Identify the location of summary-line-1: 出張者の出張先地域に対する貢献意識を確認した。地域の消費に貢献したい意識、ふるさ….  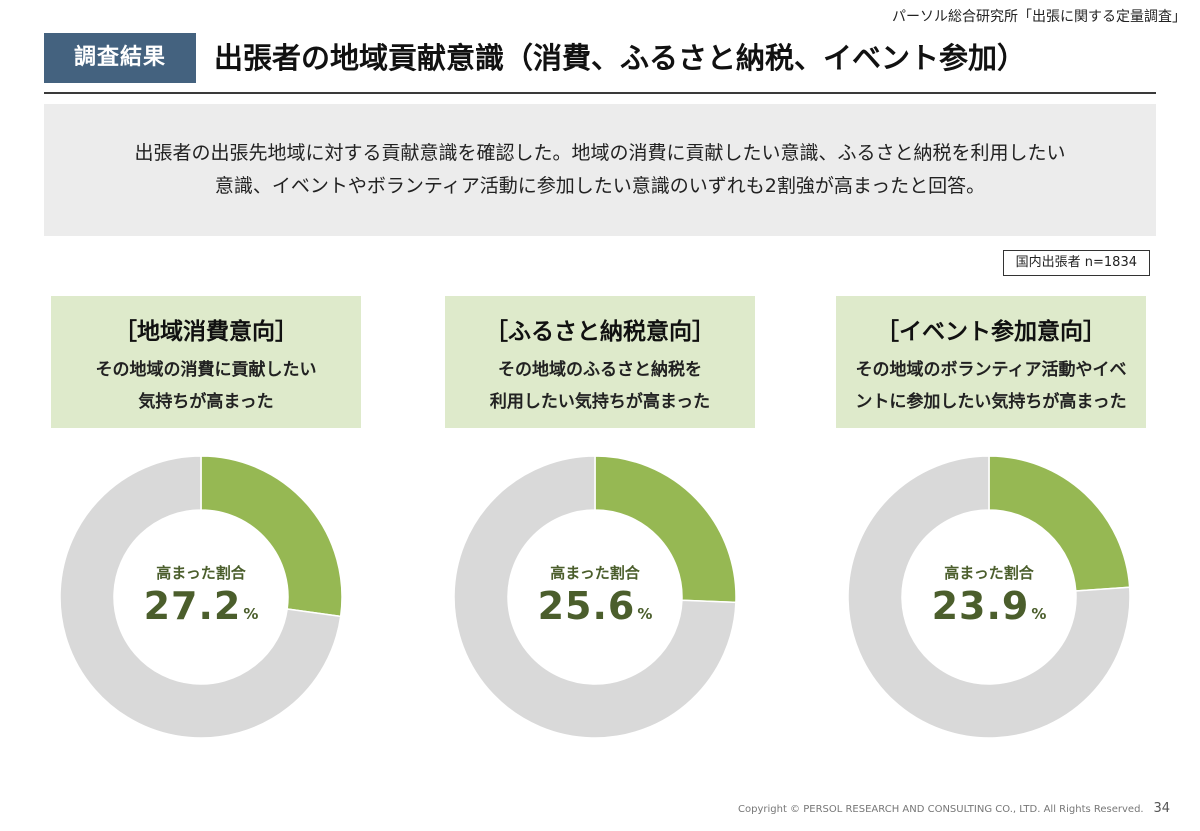
(600, 153).